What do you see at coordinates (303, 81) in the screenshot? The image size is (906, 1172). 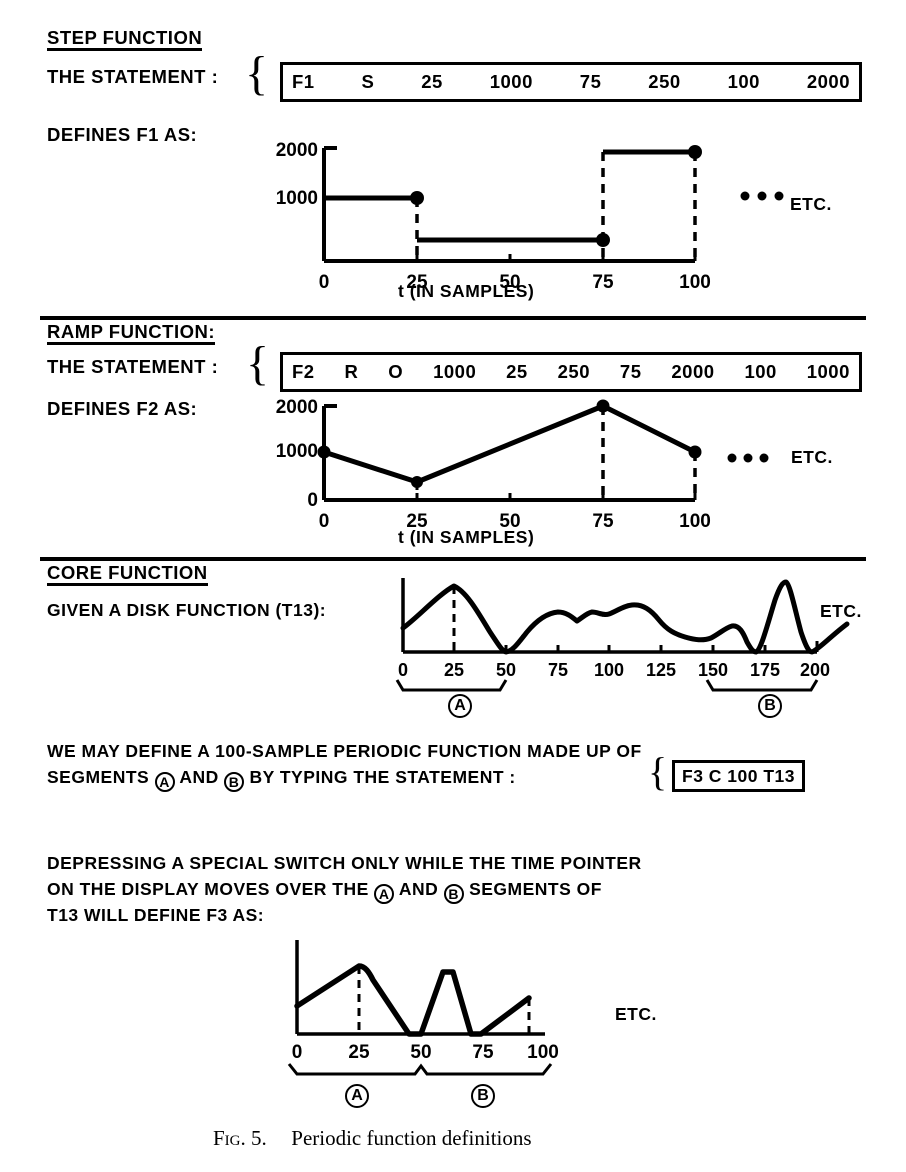 I see `token: F1` at bounding box center [303, 81].